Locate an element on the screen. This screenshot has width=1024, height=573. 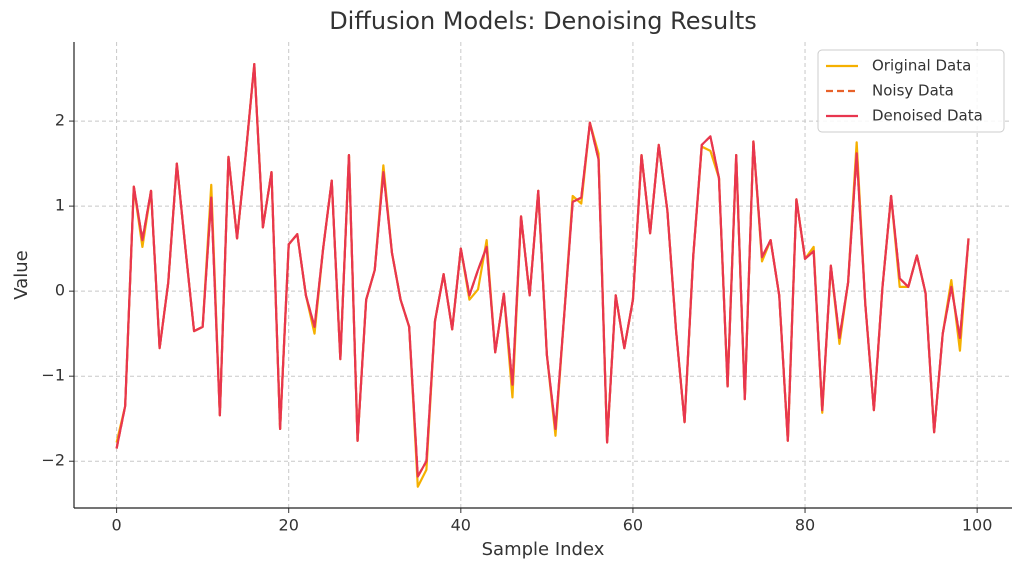
x-tick-label: 0 is located at coordinates (117, 525).